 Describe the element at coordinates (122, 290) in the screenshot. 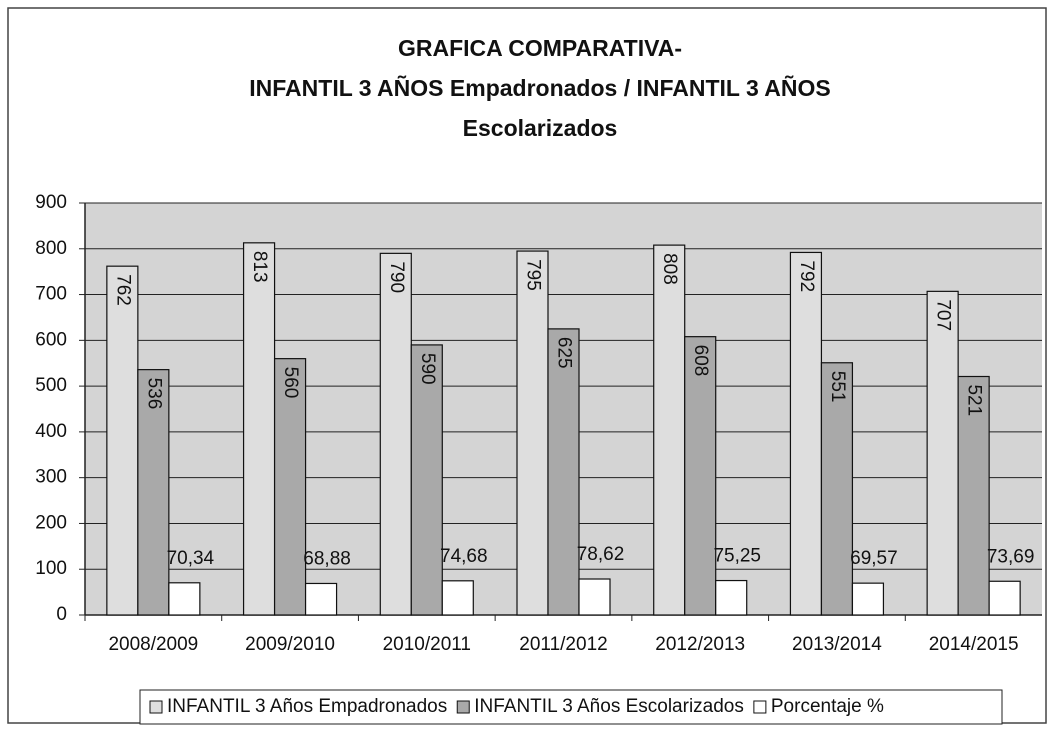

I see `data-label: 762` at that location.